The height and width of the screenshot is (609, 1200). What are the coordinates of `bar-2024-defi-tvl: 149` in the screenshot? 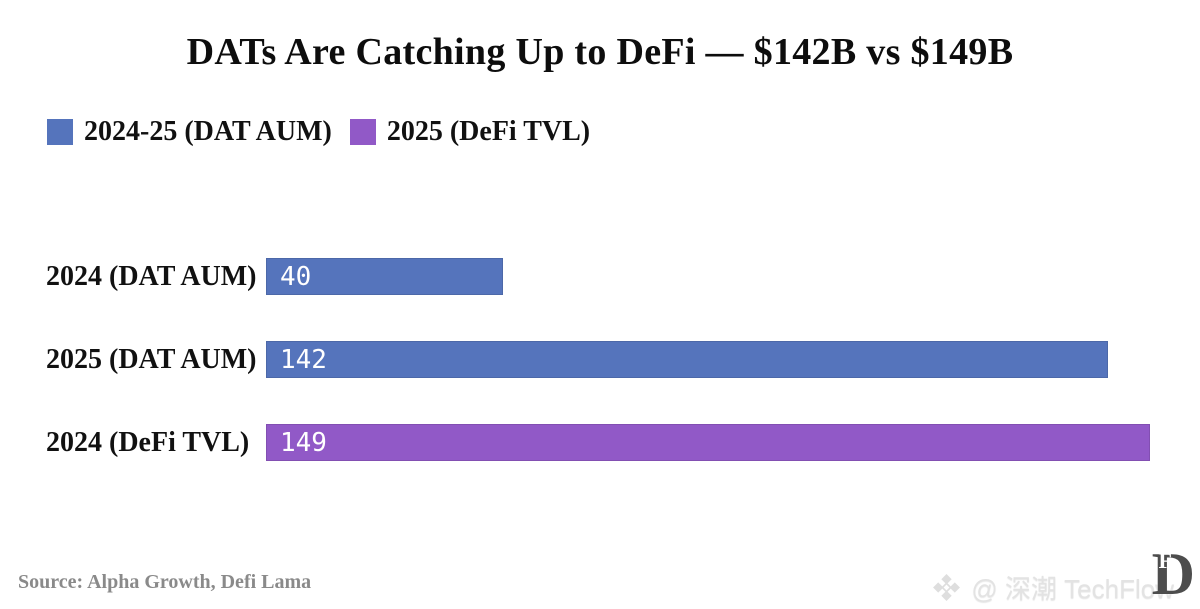 It's located at (708, 442).